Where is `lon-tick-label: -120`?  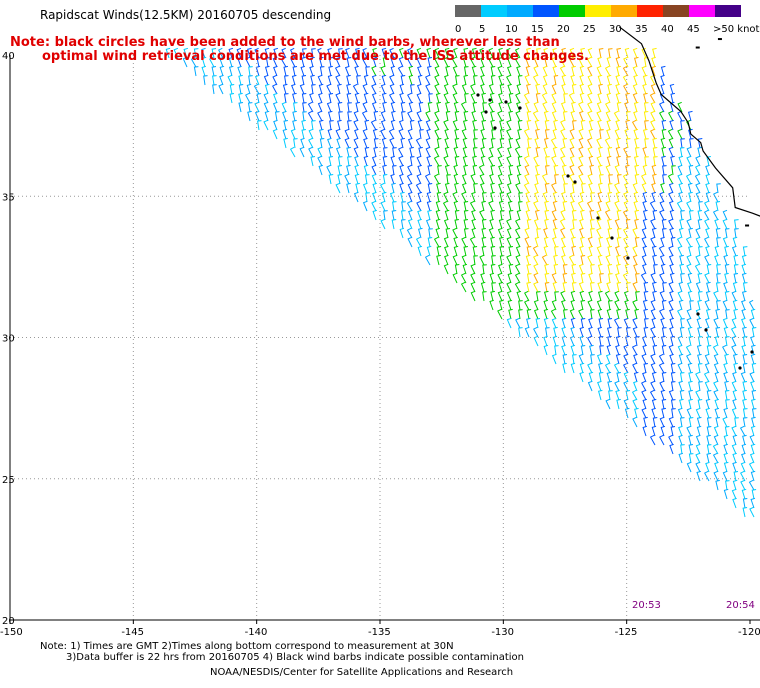 lon-tick-label: -120 is located at coordinates (749, 632).